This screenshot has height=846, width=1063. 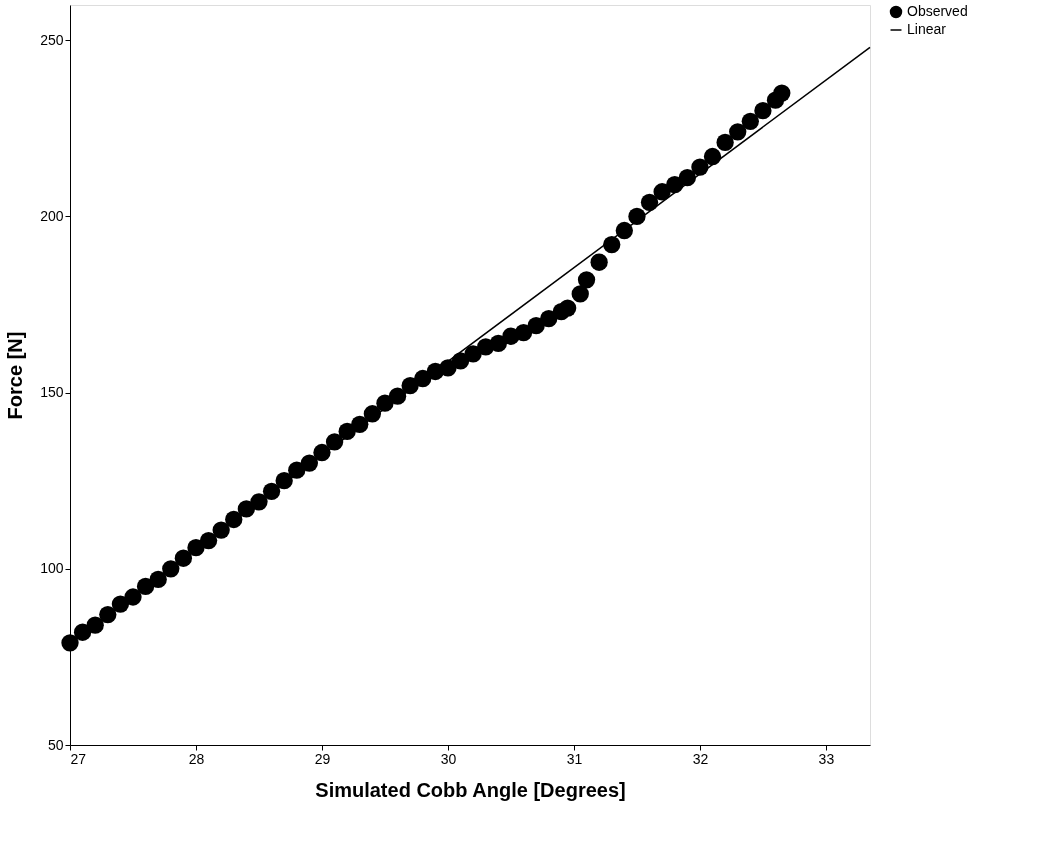 I want to click on x-tick-label: 29, so click(x=322, y=758).